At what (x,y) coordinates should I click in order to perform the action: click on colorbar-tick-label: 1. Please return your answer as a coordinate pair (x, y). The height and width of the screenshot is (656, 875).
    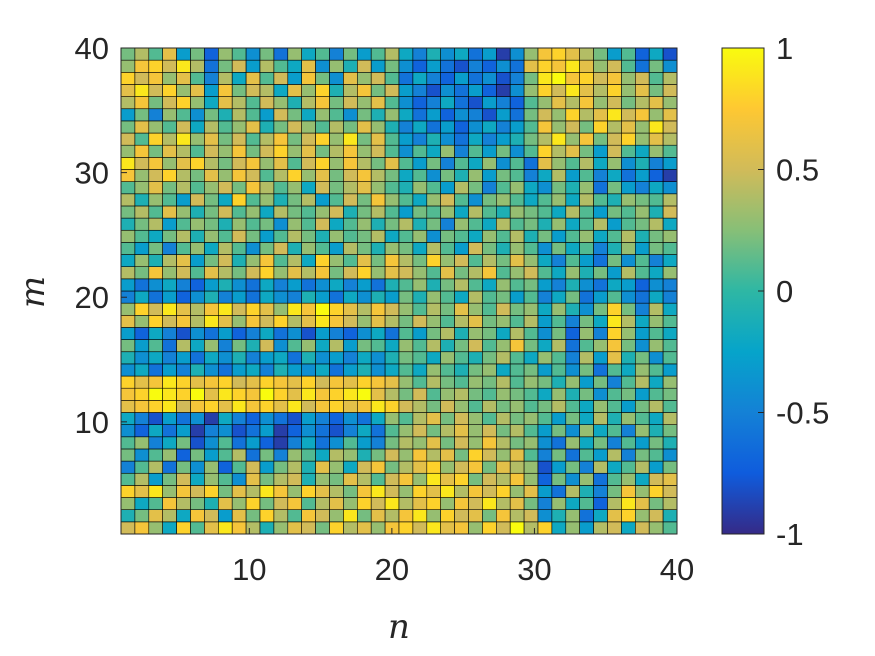
    Looking at the image, I should click on (784, 48).